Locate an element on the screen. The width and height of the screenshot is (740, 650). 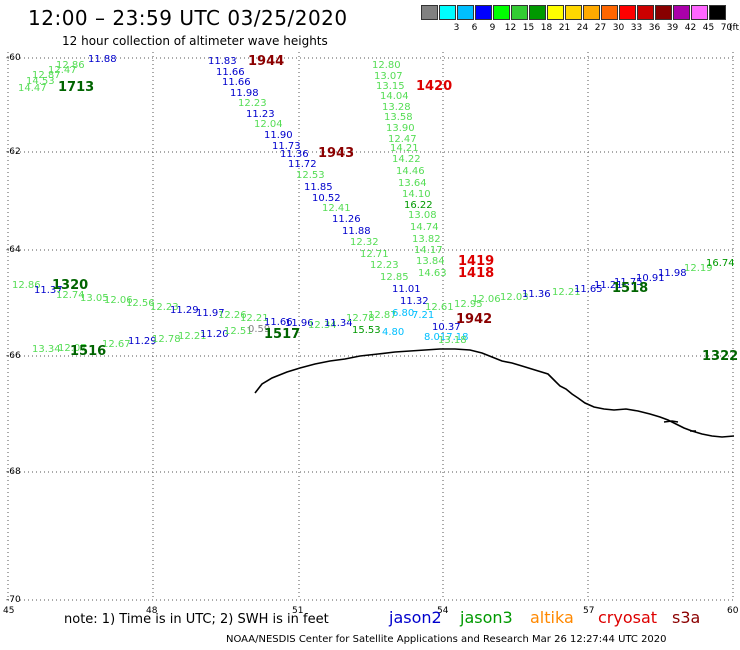
legend-label: 12 is located at coordinates (510, 28).